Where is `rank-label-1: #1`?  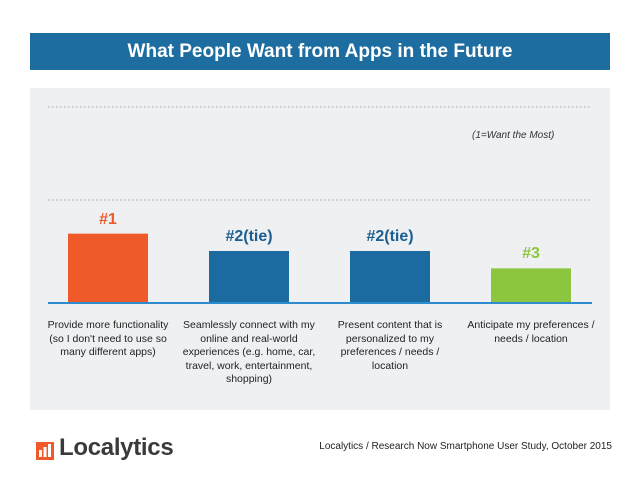 rank-label-1: #1 is located at coordinates (108, 219).